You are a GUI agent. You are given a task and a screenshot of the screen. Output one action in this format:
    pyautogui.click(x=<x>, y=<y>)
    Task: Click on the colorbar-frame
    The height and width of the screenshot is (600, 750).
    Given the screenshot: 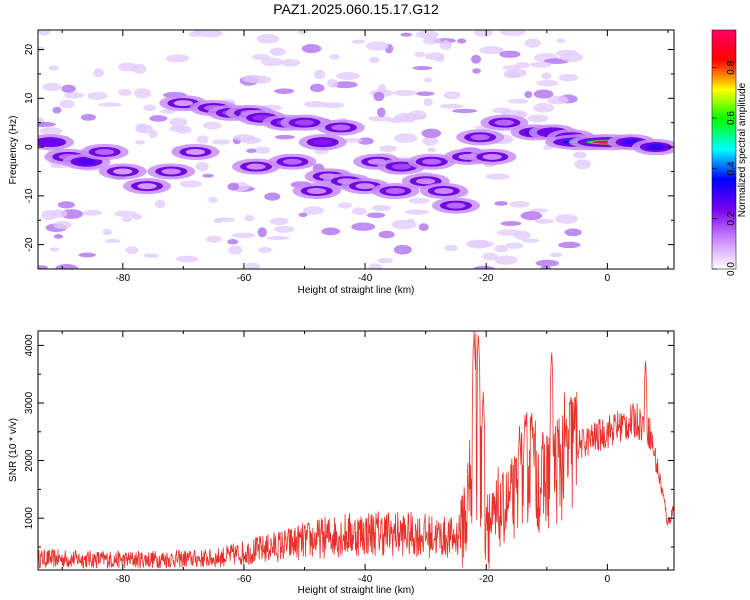 What is the action you would take?
    pyautogui.click(x=724, y=149)
    